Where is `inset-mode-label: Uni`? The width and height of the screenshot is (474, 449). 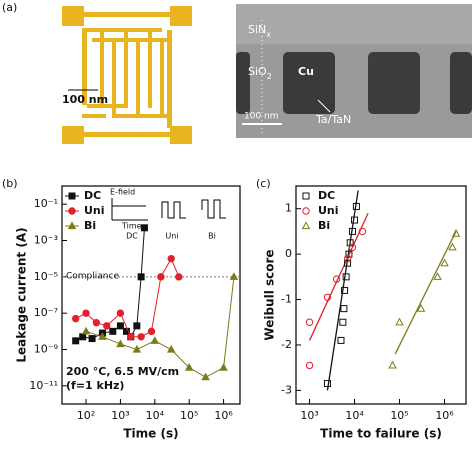
inset-mode-label: Uni is located at coordinates (171, 236).